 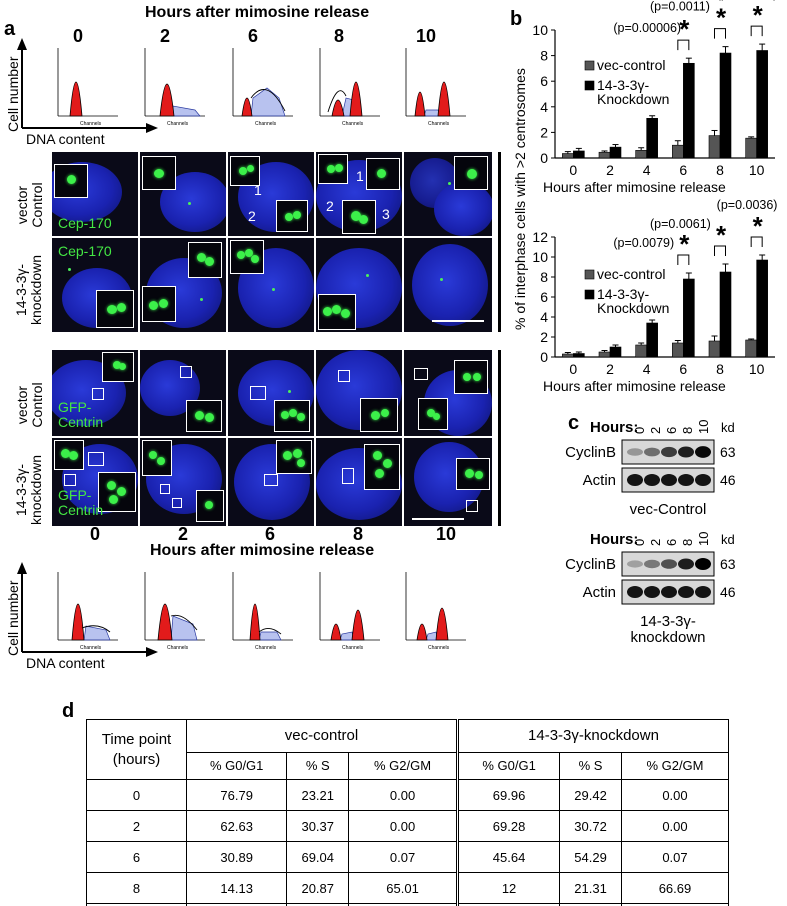 What do you see at coordinates (29, 205) in the screenshot?
I see `row-label-text: vector Control` at bounding box center [29, 205].